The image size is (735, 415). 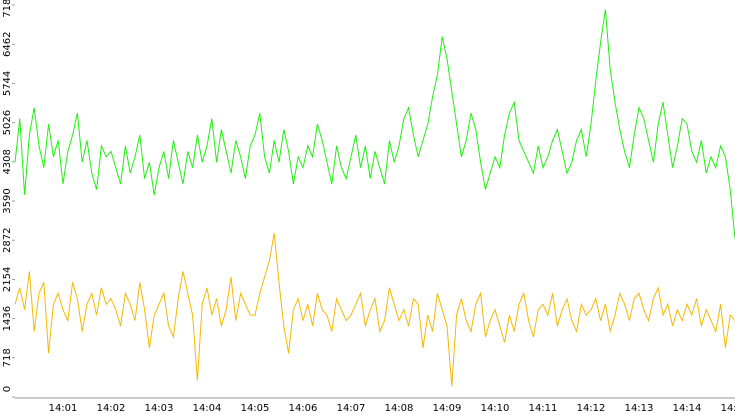 What do you see at coordinates (7, 239) in the screenshot?
I see `y-tick-label: 2872` at bounding box center [7, 239].